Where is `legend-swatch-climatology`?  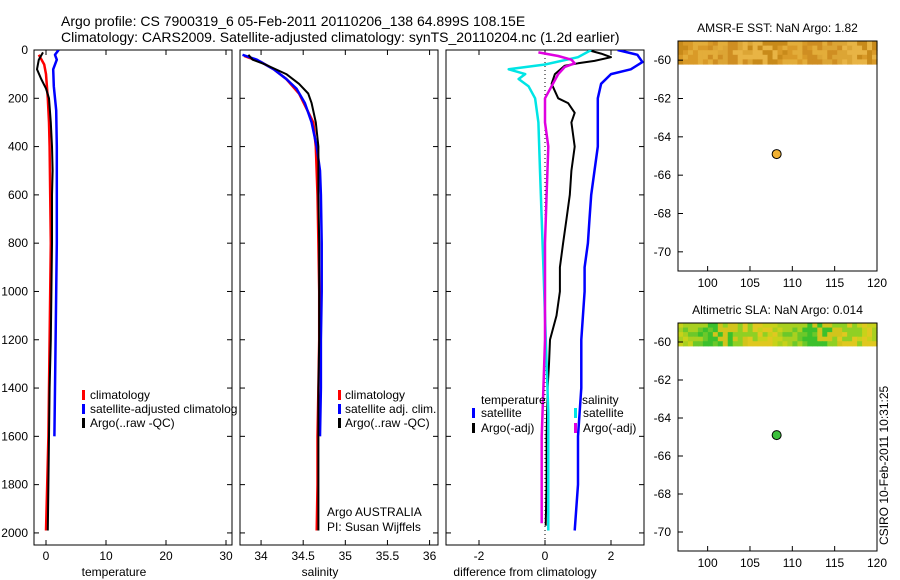
legend-swatch-climatology is located at coordinates (339, 395).